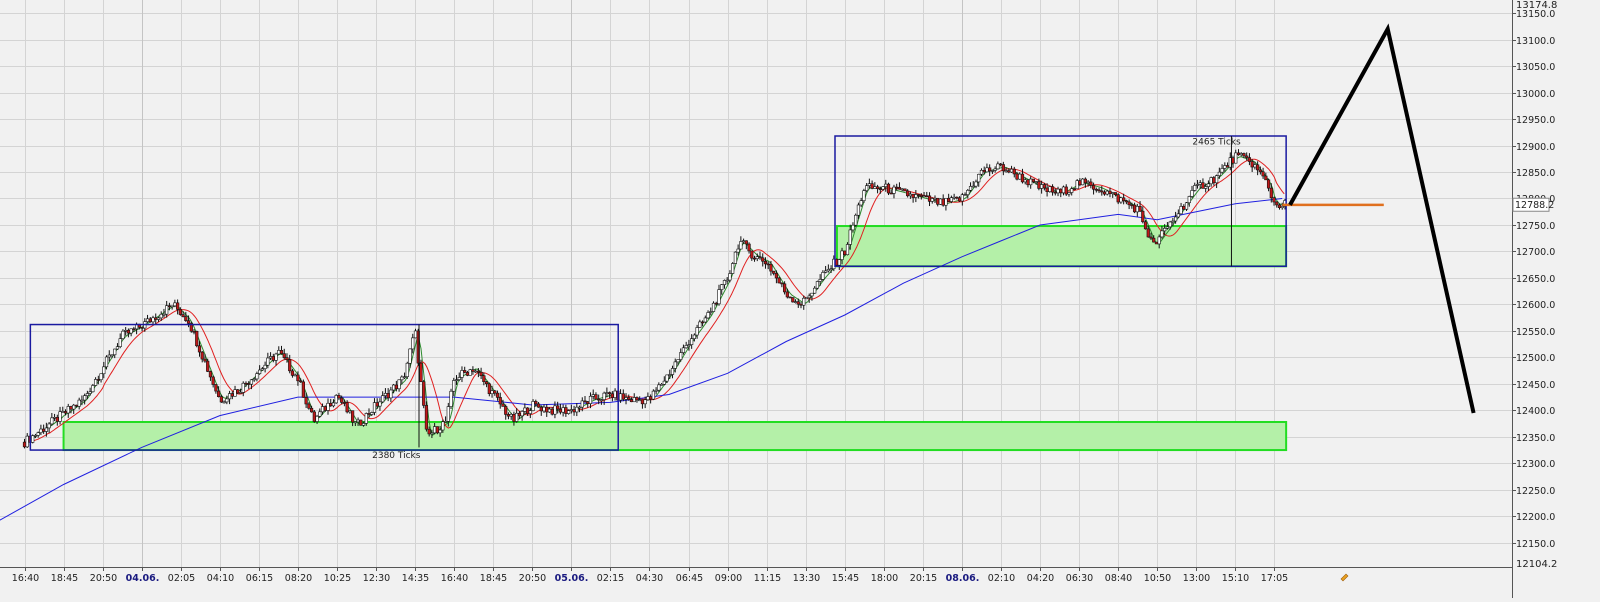 This screenshot has width=1600, height=602. Describe the element at coordinates (1535, 14) in the screenshot. I see `price-tick-label: 13150.0` at that location.